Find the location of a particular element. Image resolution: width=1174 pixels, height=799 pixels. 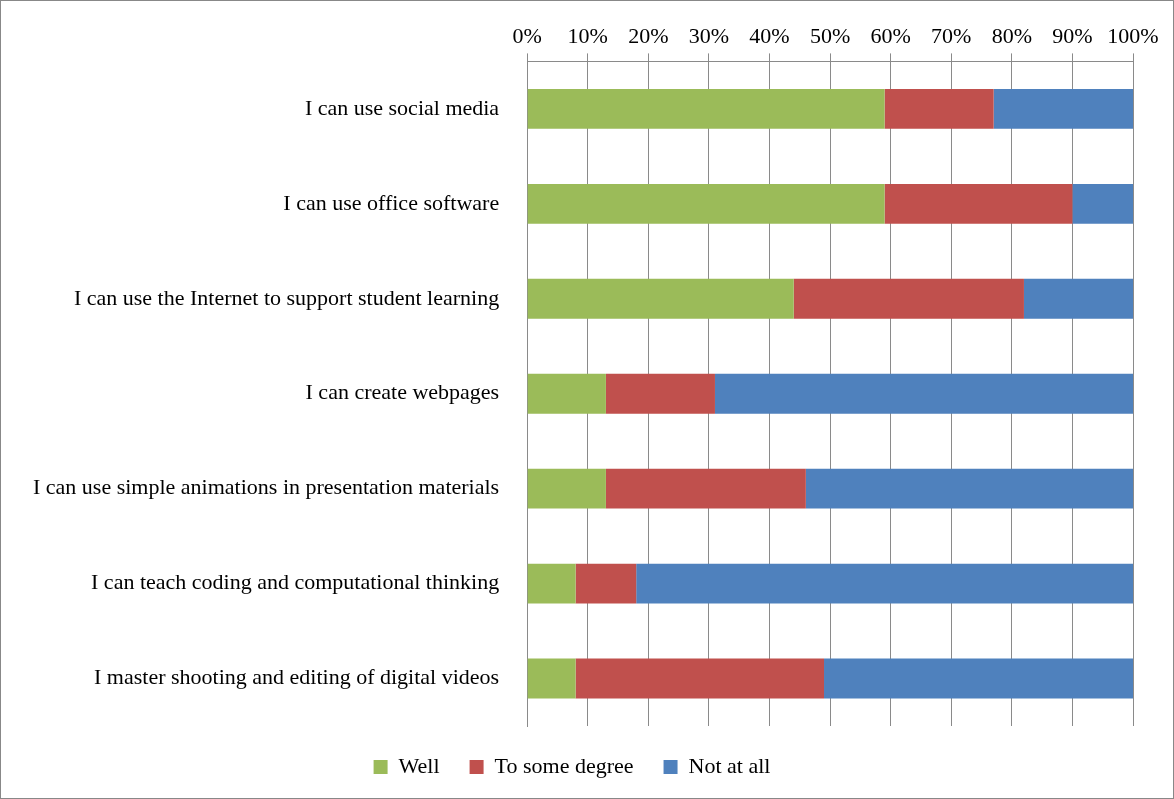

x-tick-label: 90% is located at coordinates (1072, 35).